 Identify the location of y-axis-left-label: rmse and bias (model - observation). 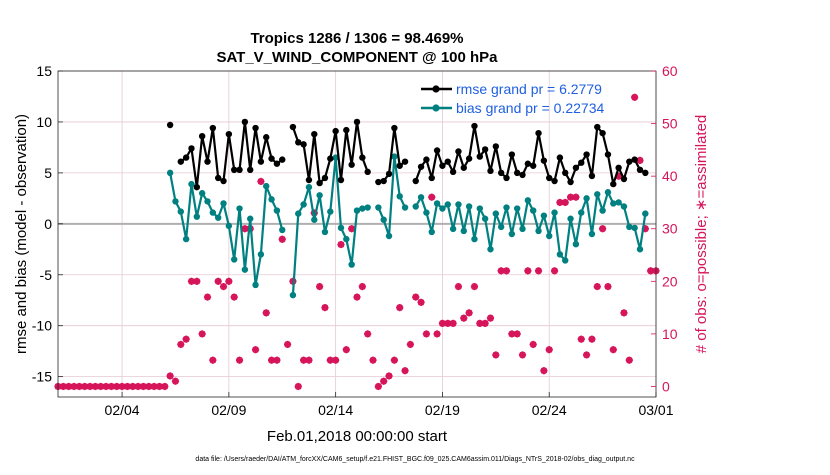
(21, 234).